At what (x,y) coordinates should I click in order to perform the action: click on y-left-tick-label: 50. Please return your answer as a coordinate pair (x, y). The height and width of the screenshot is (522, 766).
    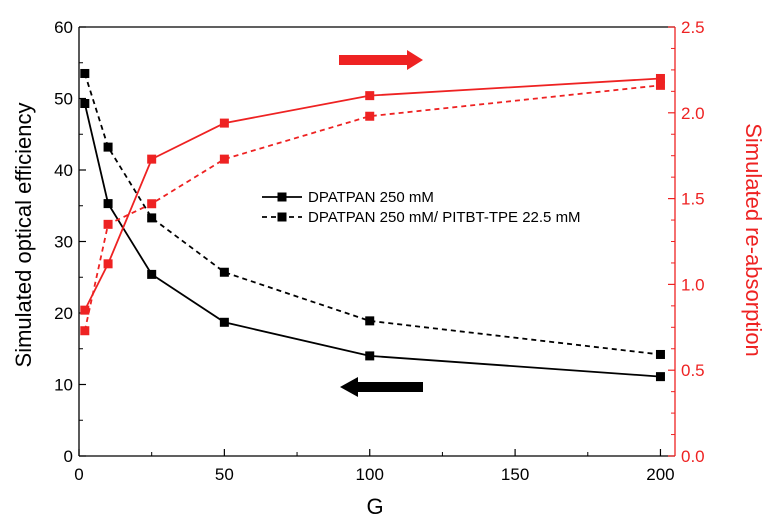
    Looking at the image, I should click on (63, 99).